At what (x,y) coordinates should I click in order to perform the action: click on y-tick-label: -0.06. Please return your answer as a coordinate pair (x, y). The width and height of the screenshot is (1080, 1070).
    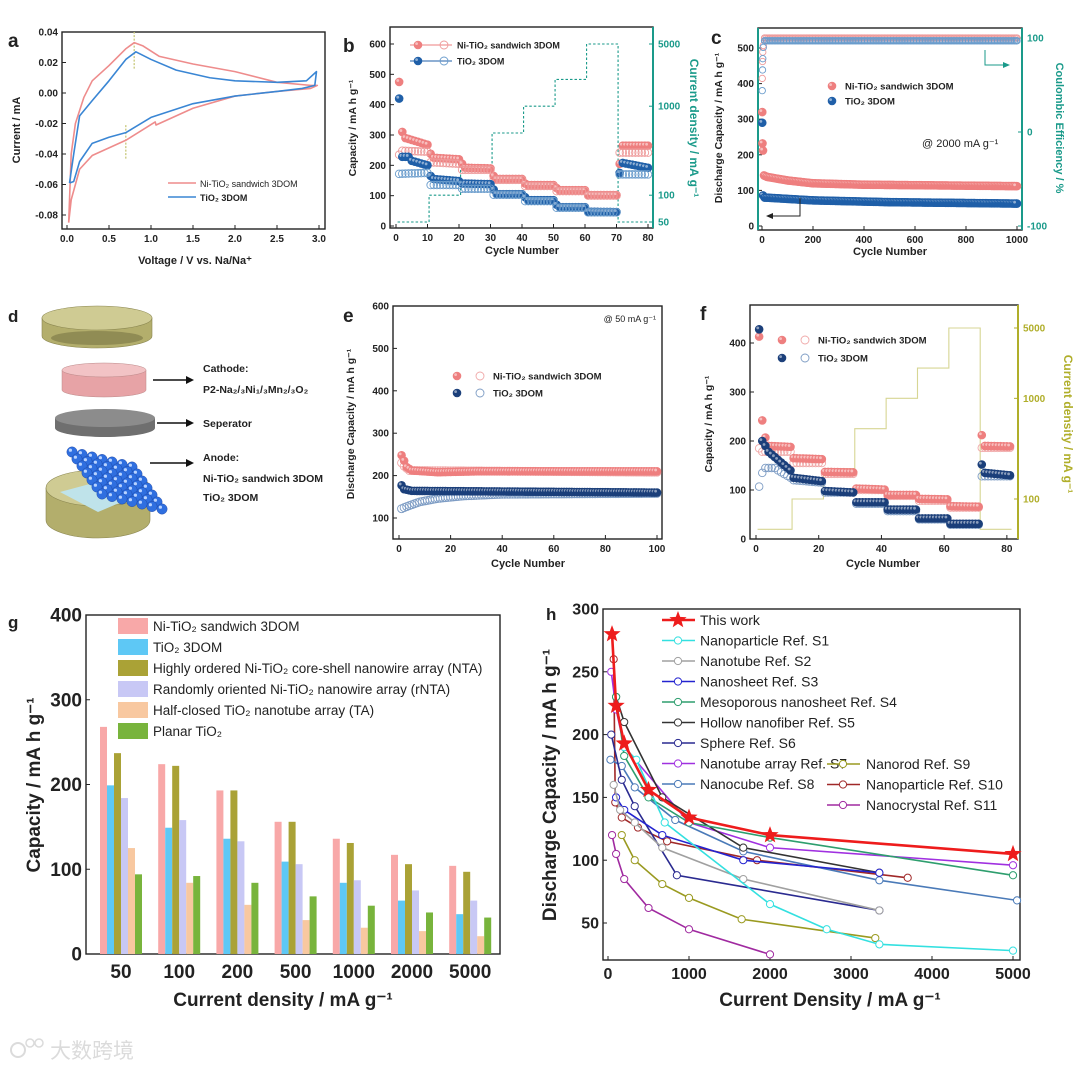
    Looking at the image, I should click on (46, 185).